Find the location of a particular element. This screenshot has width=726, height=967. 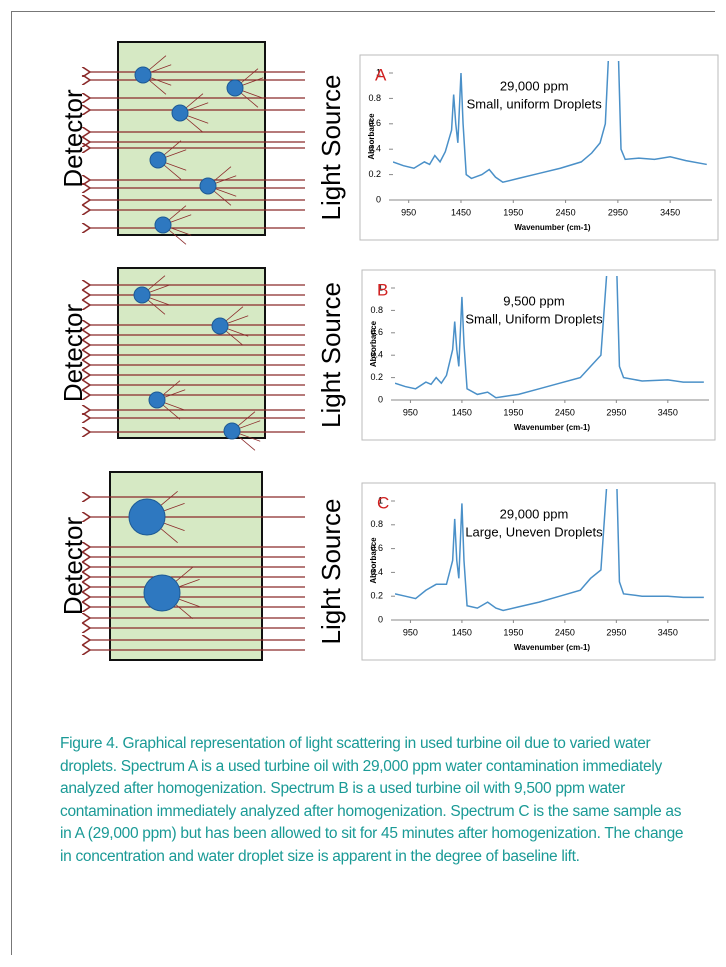

annotation: 9,500 ppm is located at coordinates (533, 300).